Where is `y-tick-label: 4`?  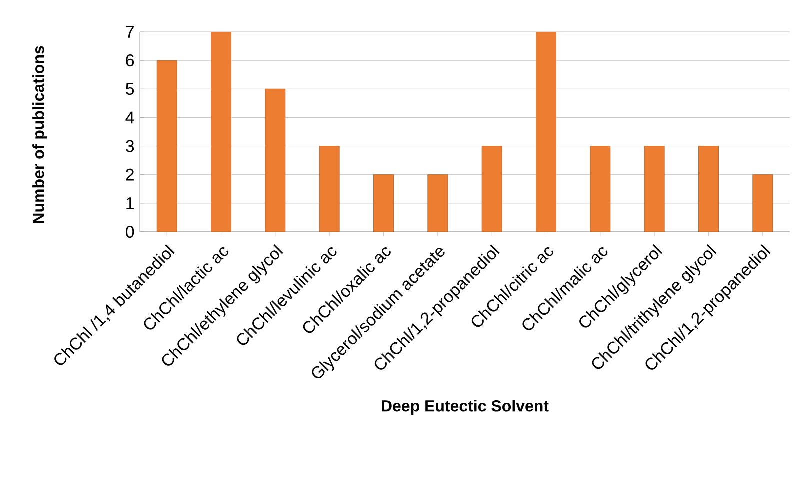
y-tick-label: 4 is located at coordinates (130, 118).